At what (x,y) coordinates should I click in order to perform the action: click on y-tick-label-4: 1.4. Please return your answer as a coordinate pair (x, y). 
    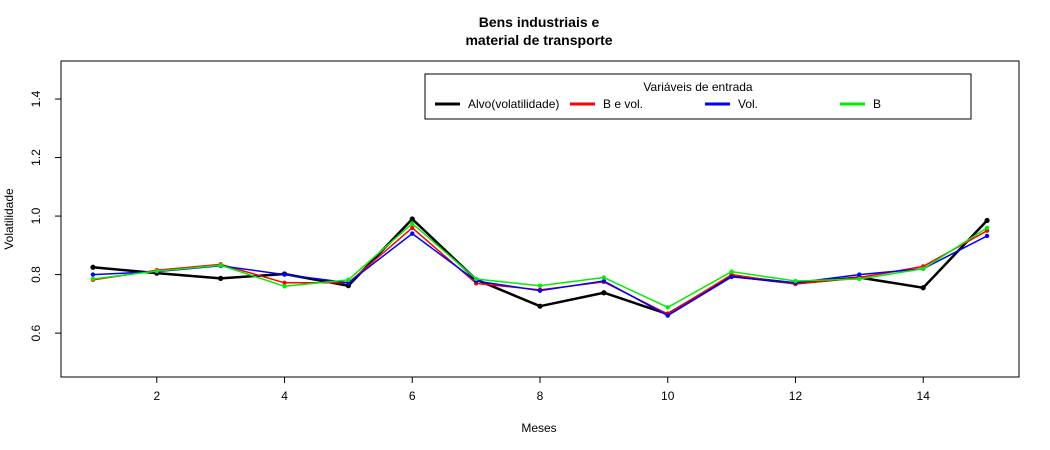
    Looking at the image, I should click on (36, 98).